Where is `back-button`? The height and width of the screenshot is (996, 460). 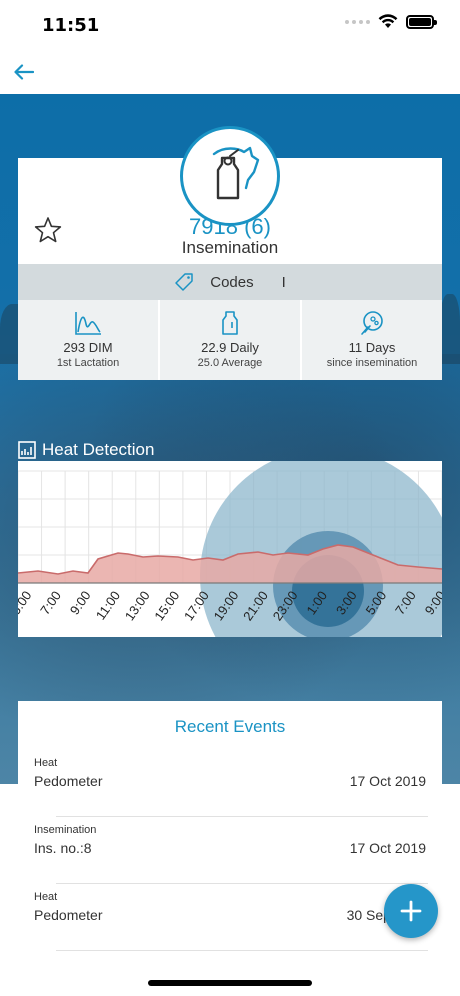
back-button is located at coordinates (24, 72).